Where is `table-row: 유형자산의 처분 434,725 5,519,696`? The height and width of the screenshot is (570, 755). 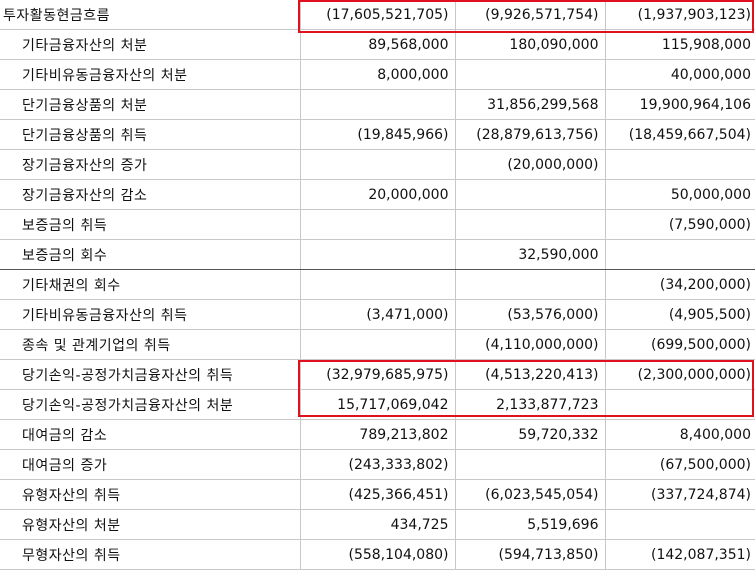 table-row: 유형자산의 처분 434,725 5,519,696 is located at coordinates (377, 524).